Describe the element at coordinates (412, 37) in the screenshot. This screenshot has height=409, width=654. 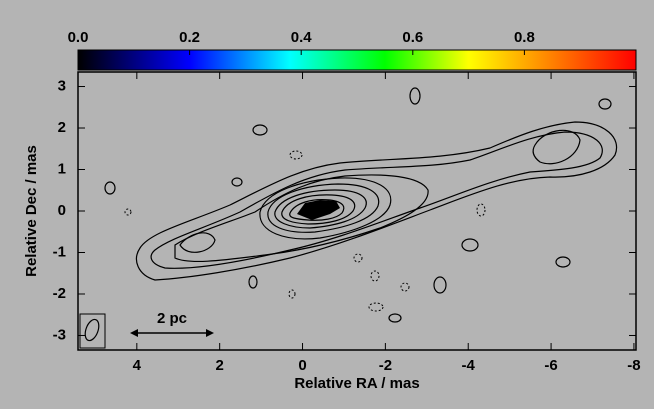
I see `colorbar-tick-label: 0.6` at that location.